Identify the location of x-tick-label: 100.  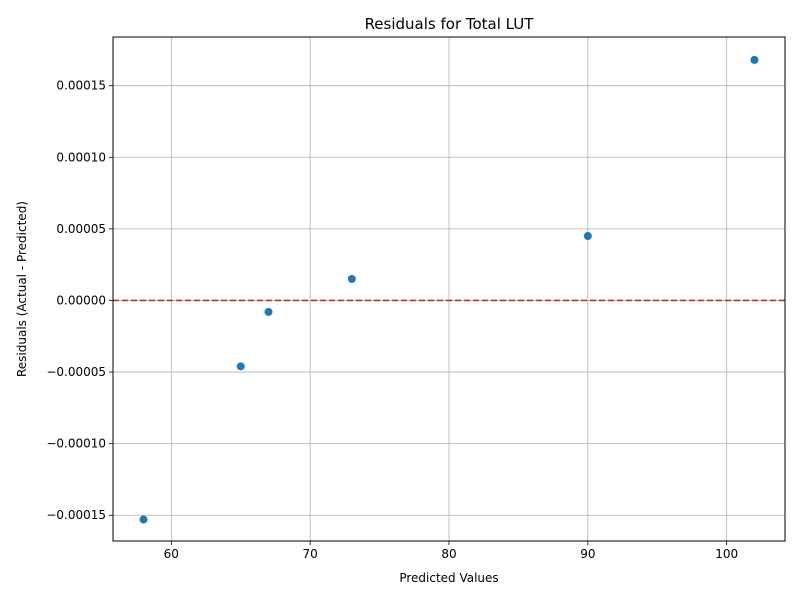
(726, 554).